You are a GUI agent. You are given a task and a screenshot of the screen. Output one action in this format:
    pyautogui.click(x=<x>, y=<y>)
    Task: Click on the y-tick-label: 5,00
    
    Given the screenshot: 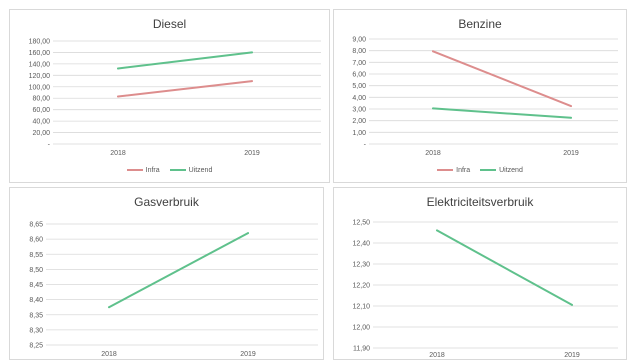 What is the action you would take?
    pyautogui.click(x=359, y=86)
    